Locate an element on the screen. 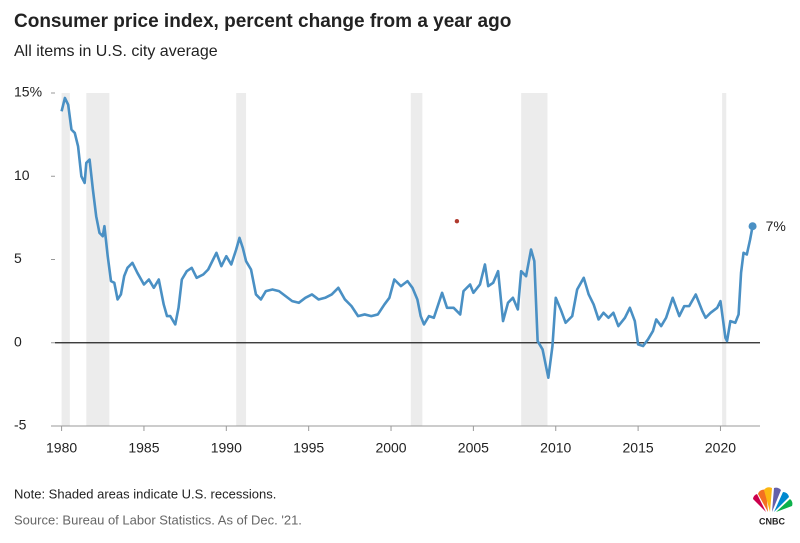 Image resolution: width=800 pixels, height=543 pixels. y-tick-label: 0 is located at coordinates (18, 341).